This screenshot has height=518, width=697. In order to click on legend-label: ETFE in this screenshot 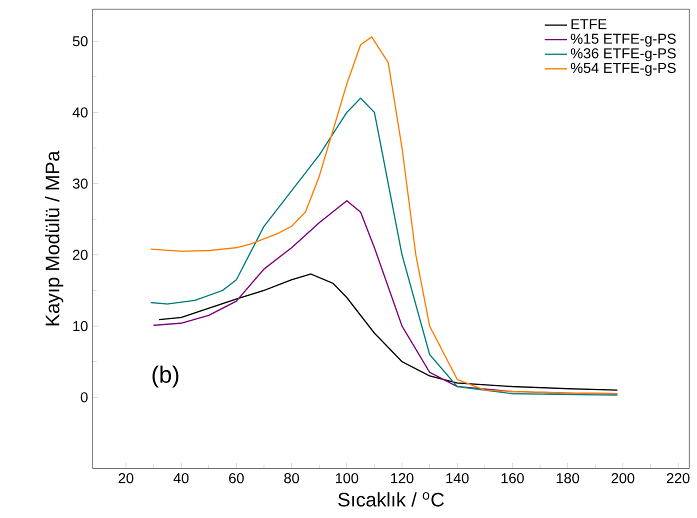, I will do `click(589, 24)`.